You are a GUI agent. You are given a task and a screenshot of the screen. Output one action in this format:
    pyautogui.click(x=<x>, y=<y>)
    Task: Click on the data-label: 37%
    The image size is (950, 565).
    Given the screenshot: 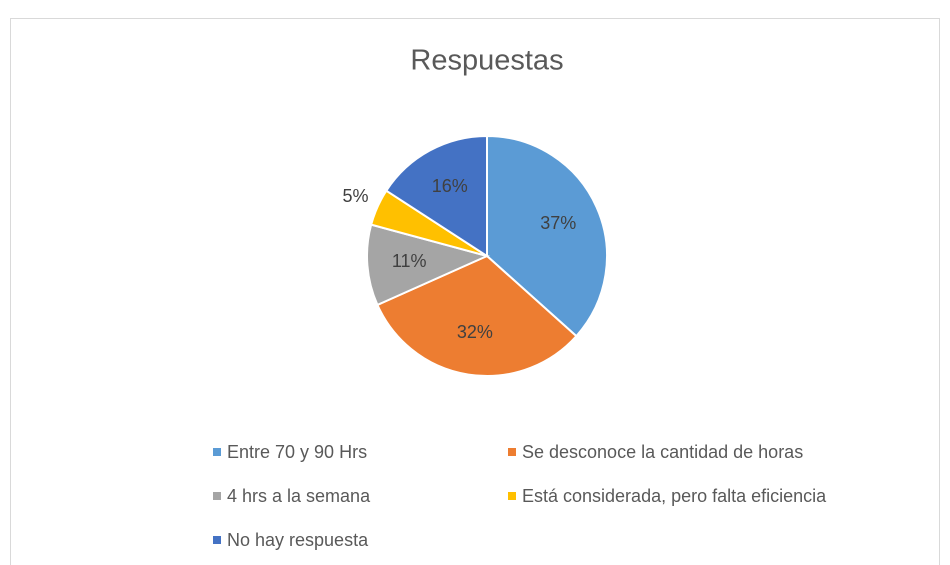 What is the action you would take?
    pyautogui.click(x=558, y=223)
    